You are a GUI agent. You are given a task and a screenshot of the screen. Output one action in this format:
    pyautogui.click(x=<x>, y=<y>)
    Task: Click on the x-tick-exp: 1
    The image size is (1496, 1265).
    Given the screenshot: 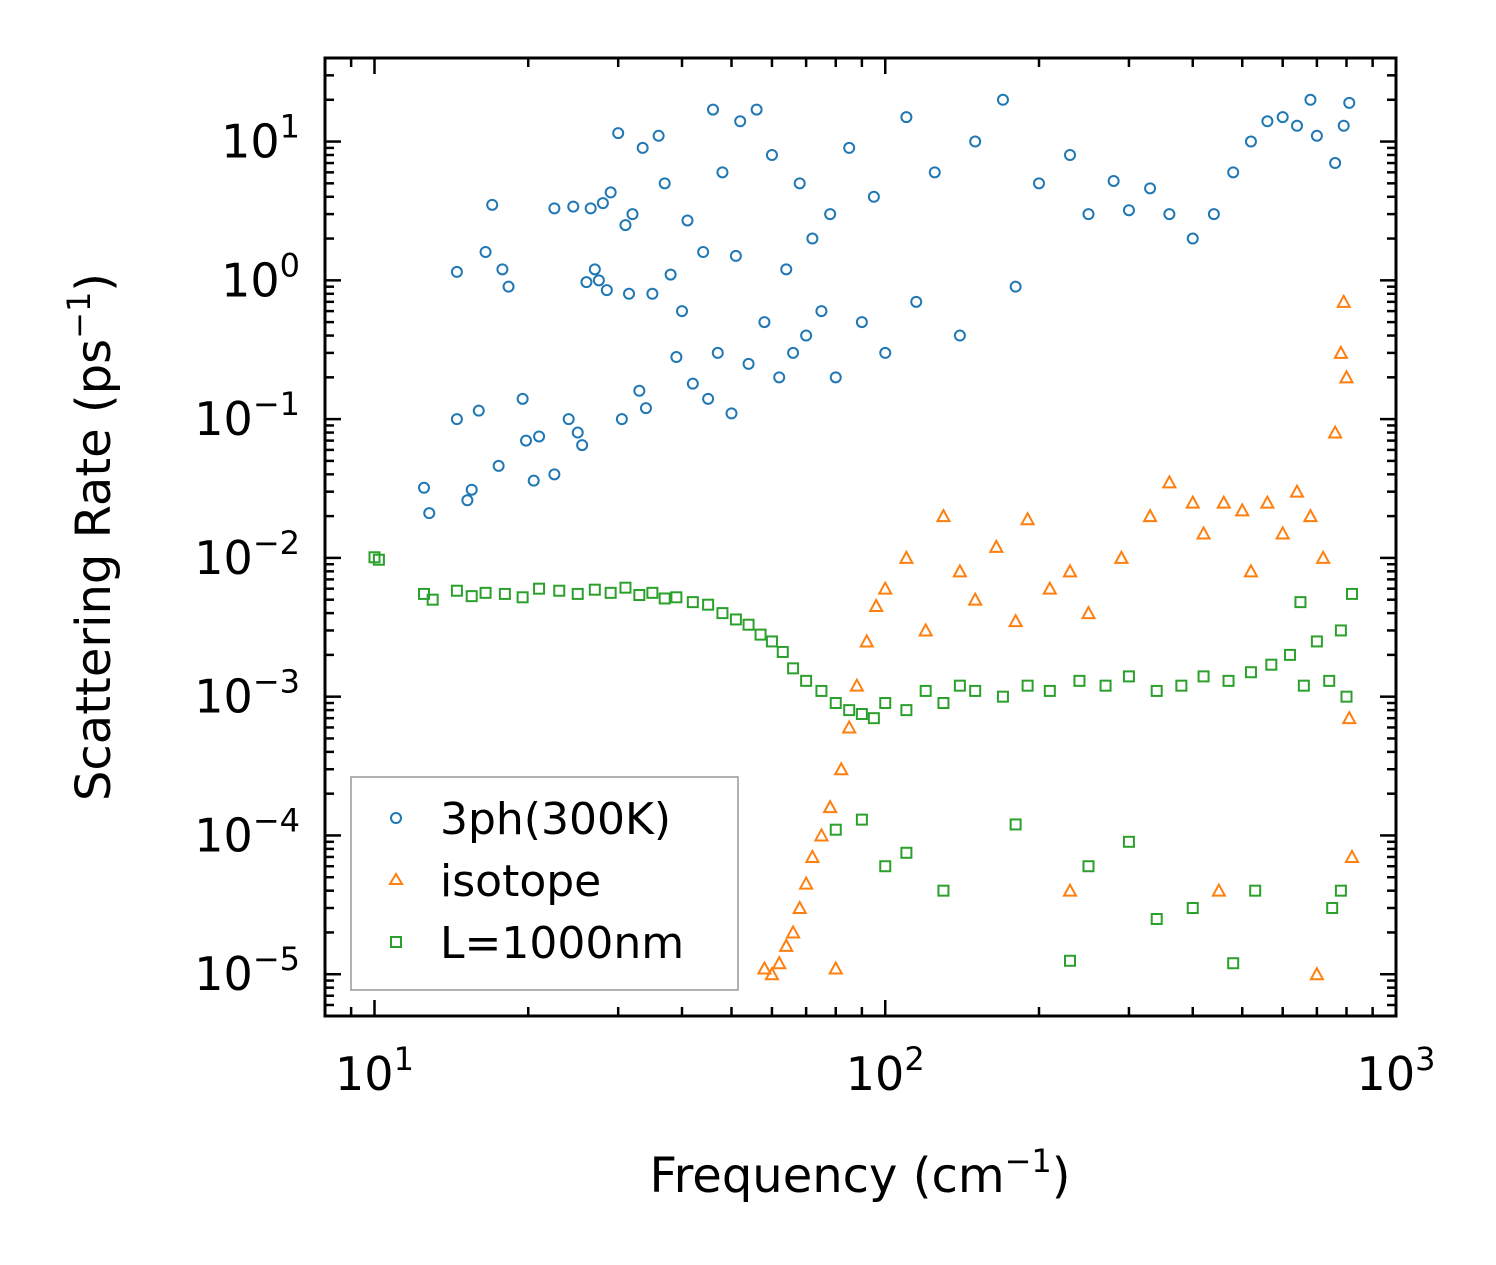 What is the action you would take?
    pyautogui.click(x=404, y=1059)
    